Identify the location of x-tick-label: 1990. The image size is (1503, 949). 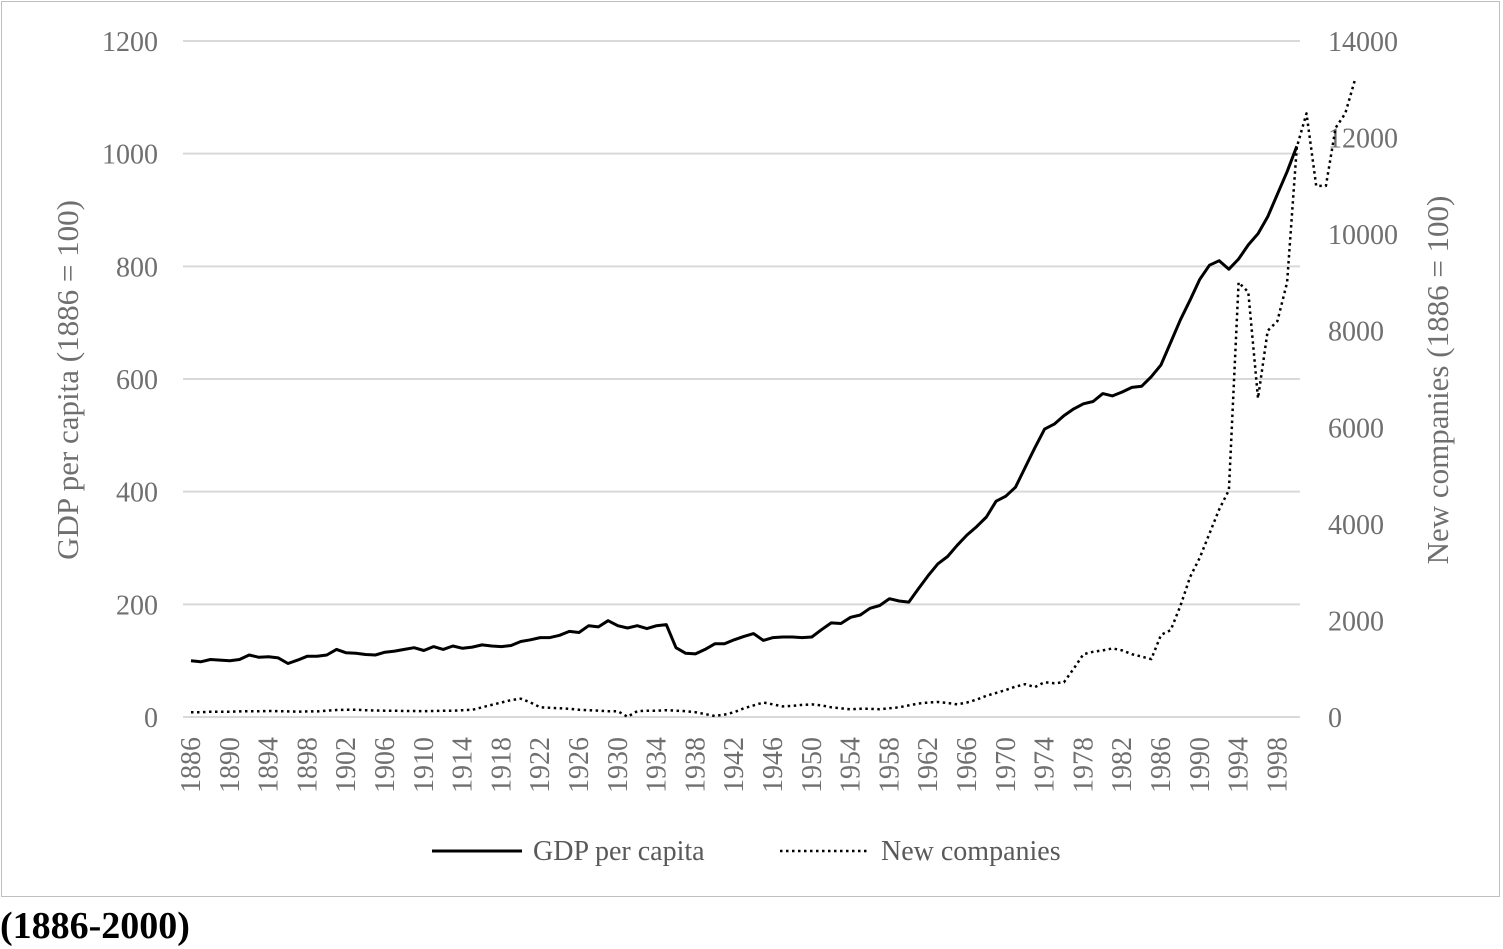
(1200, 765).